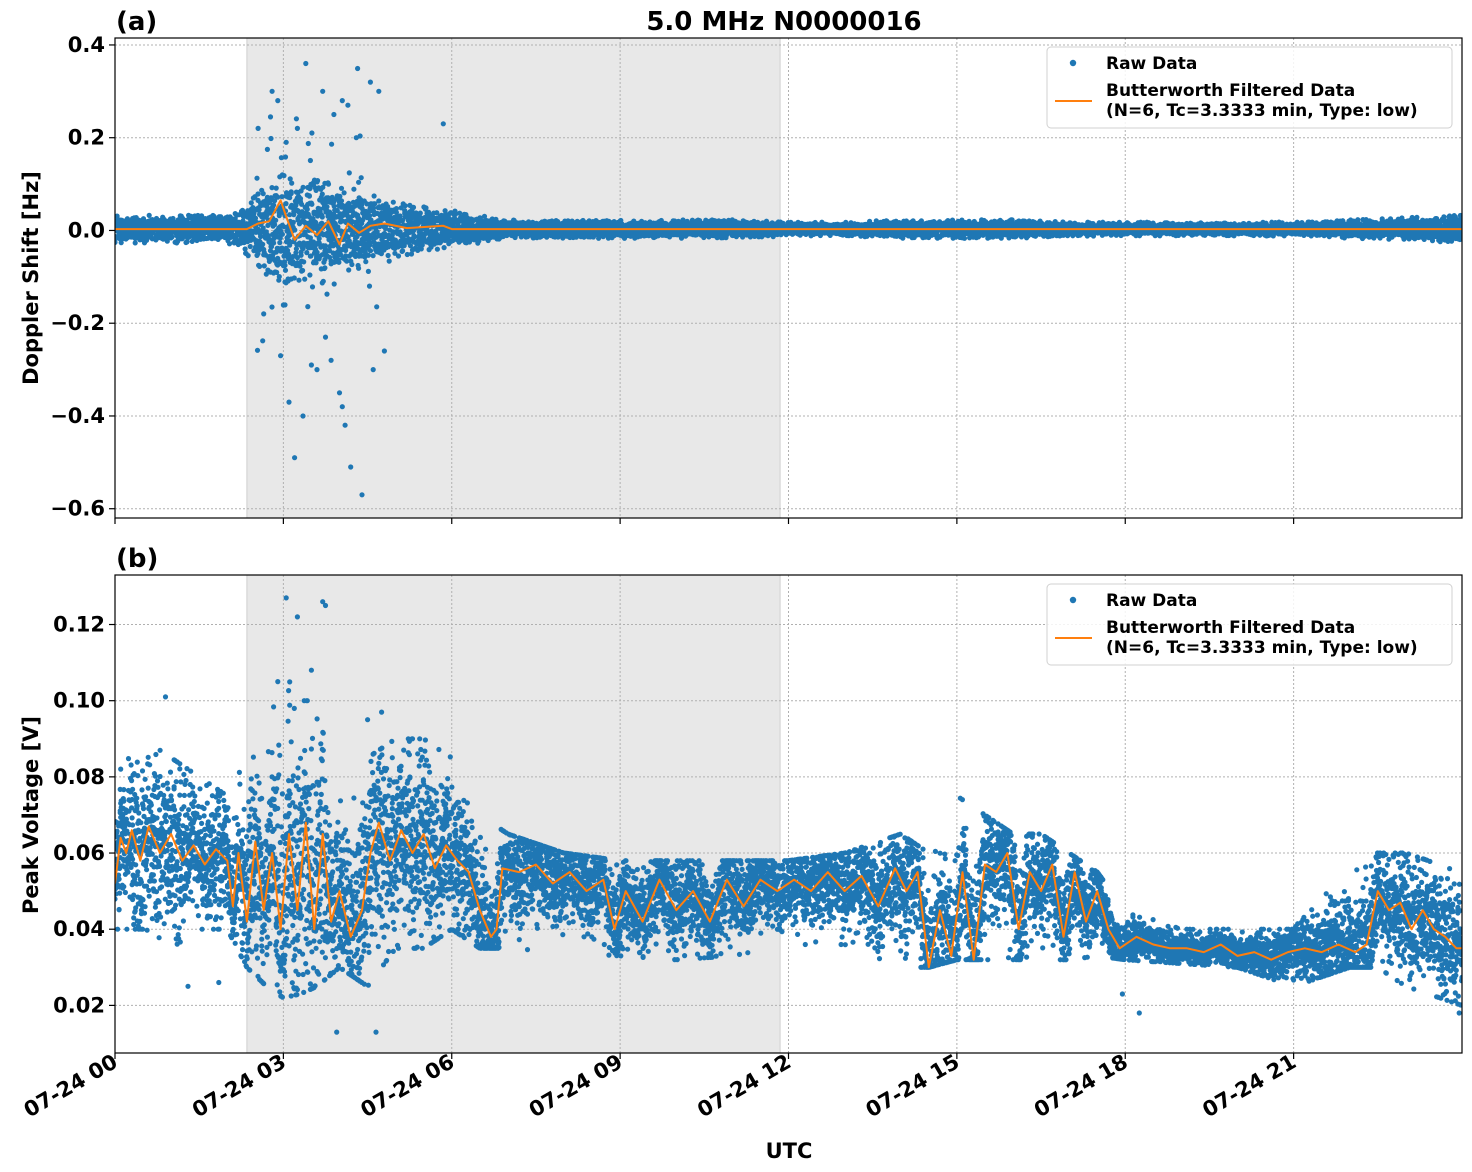 This screenshot has height=1172, width=1472. I want to click on figure-title: 5.0 MHz N0000016, so click(783, 22).